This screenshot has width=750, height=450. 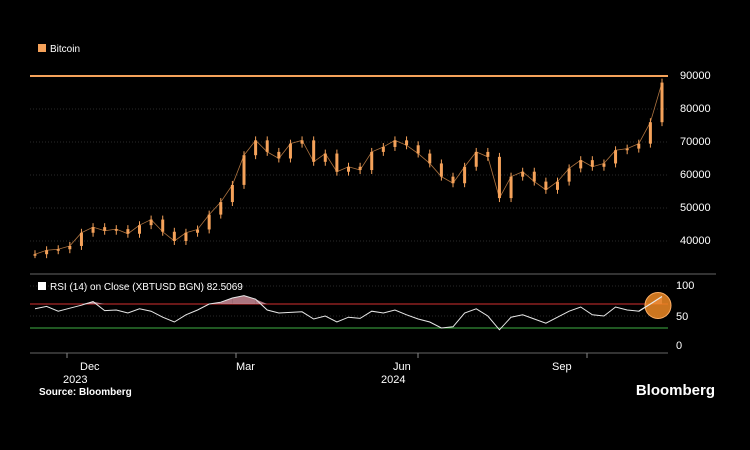 I want to click on rsi-line-latest, so click(x=650, y=303).